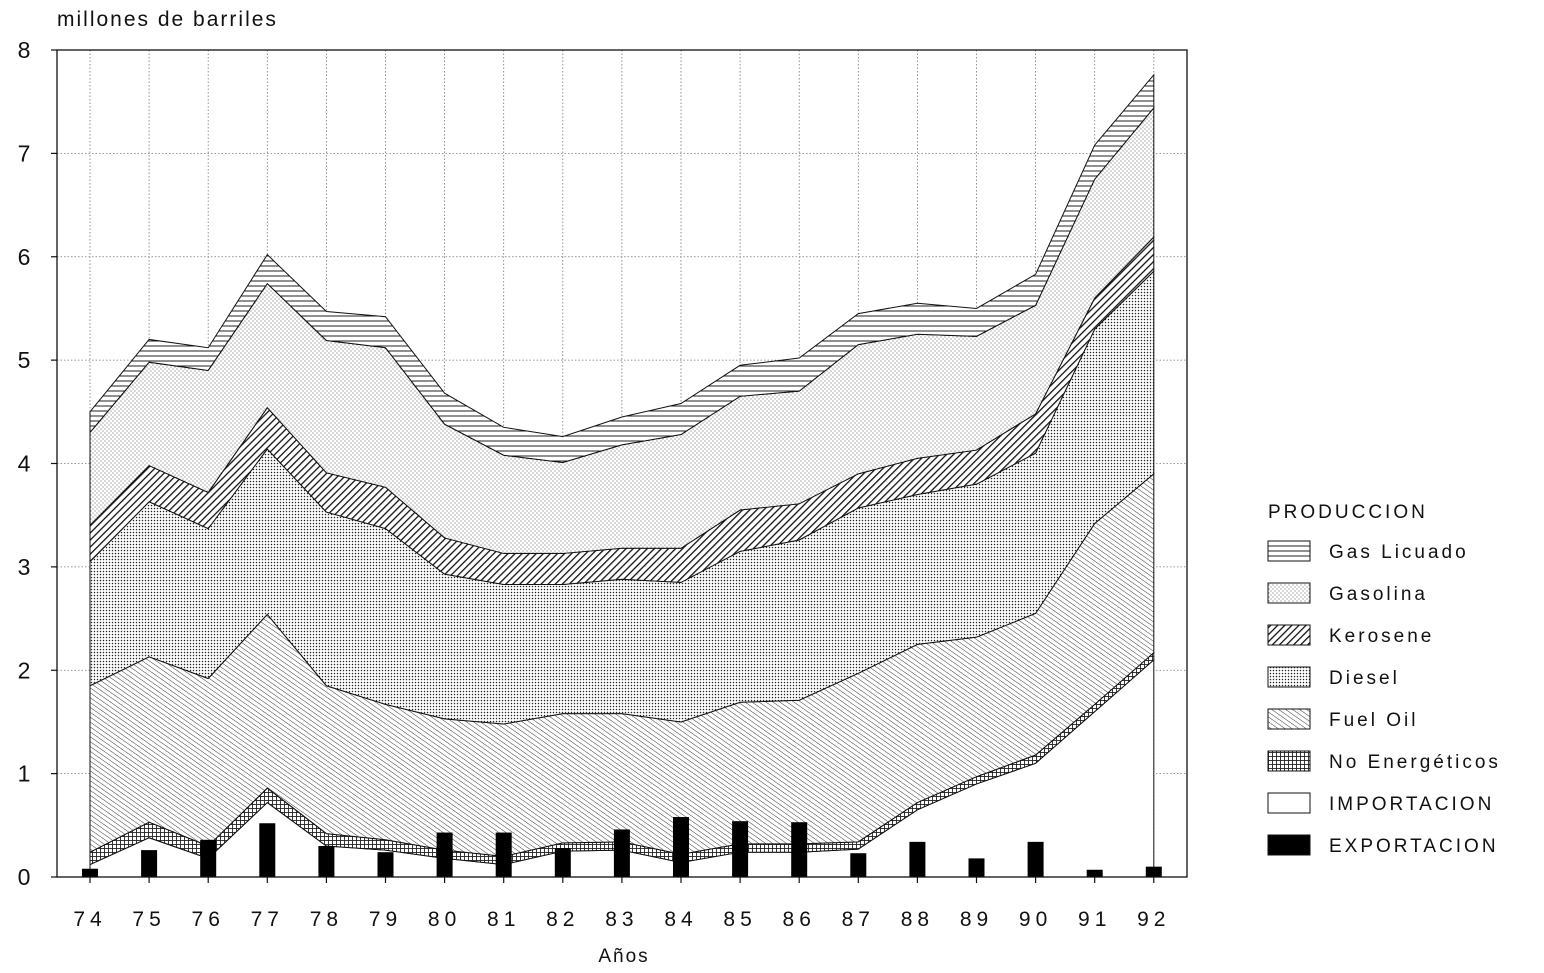 Image resolution: width=1544 pixels, height=973 pixels. I want to click on x-tick-label: 86, so click(799, 919).